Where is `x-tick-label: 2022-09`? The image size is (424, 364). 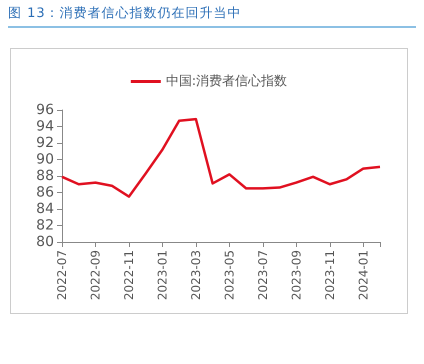 x-tick-label: 2022-09 is located at coordinates (95, 275).